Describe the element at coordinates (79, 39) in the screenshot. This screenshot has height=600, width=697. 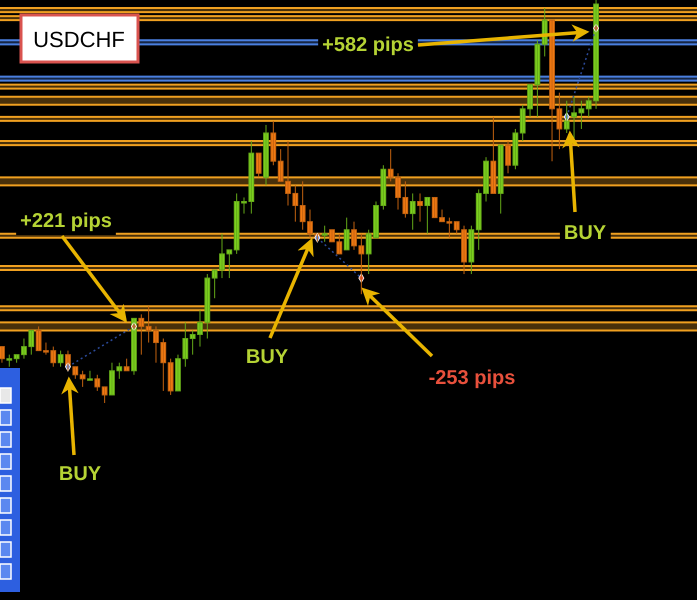
I see `text: USDCHF` at that location.